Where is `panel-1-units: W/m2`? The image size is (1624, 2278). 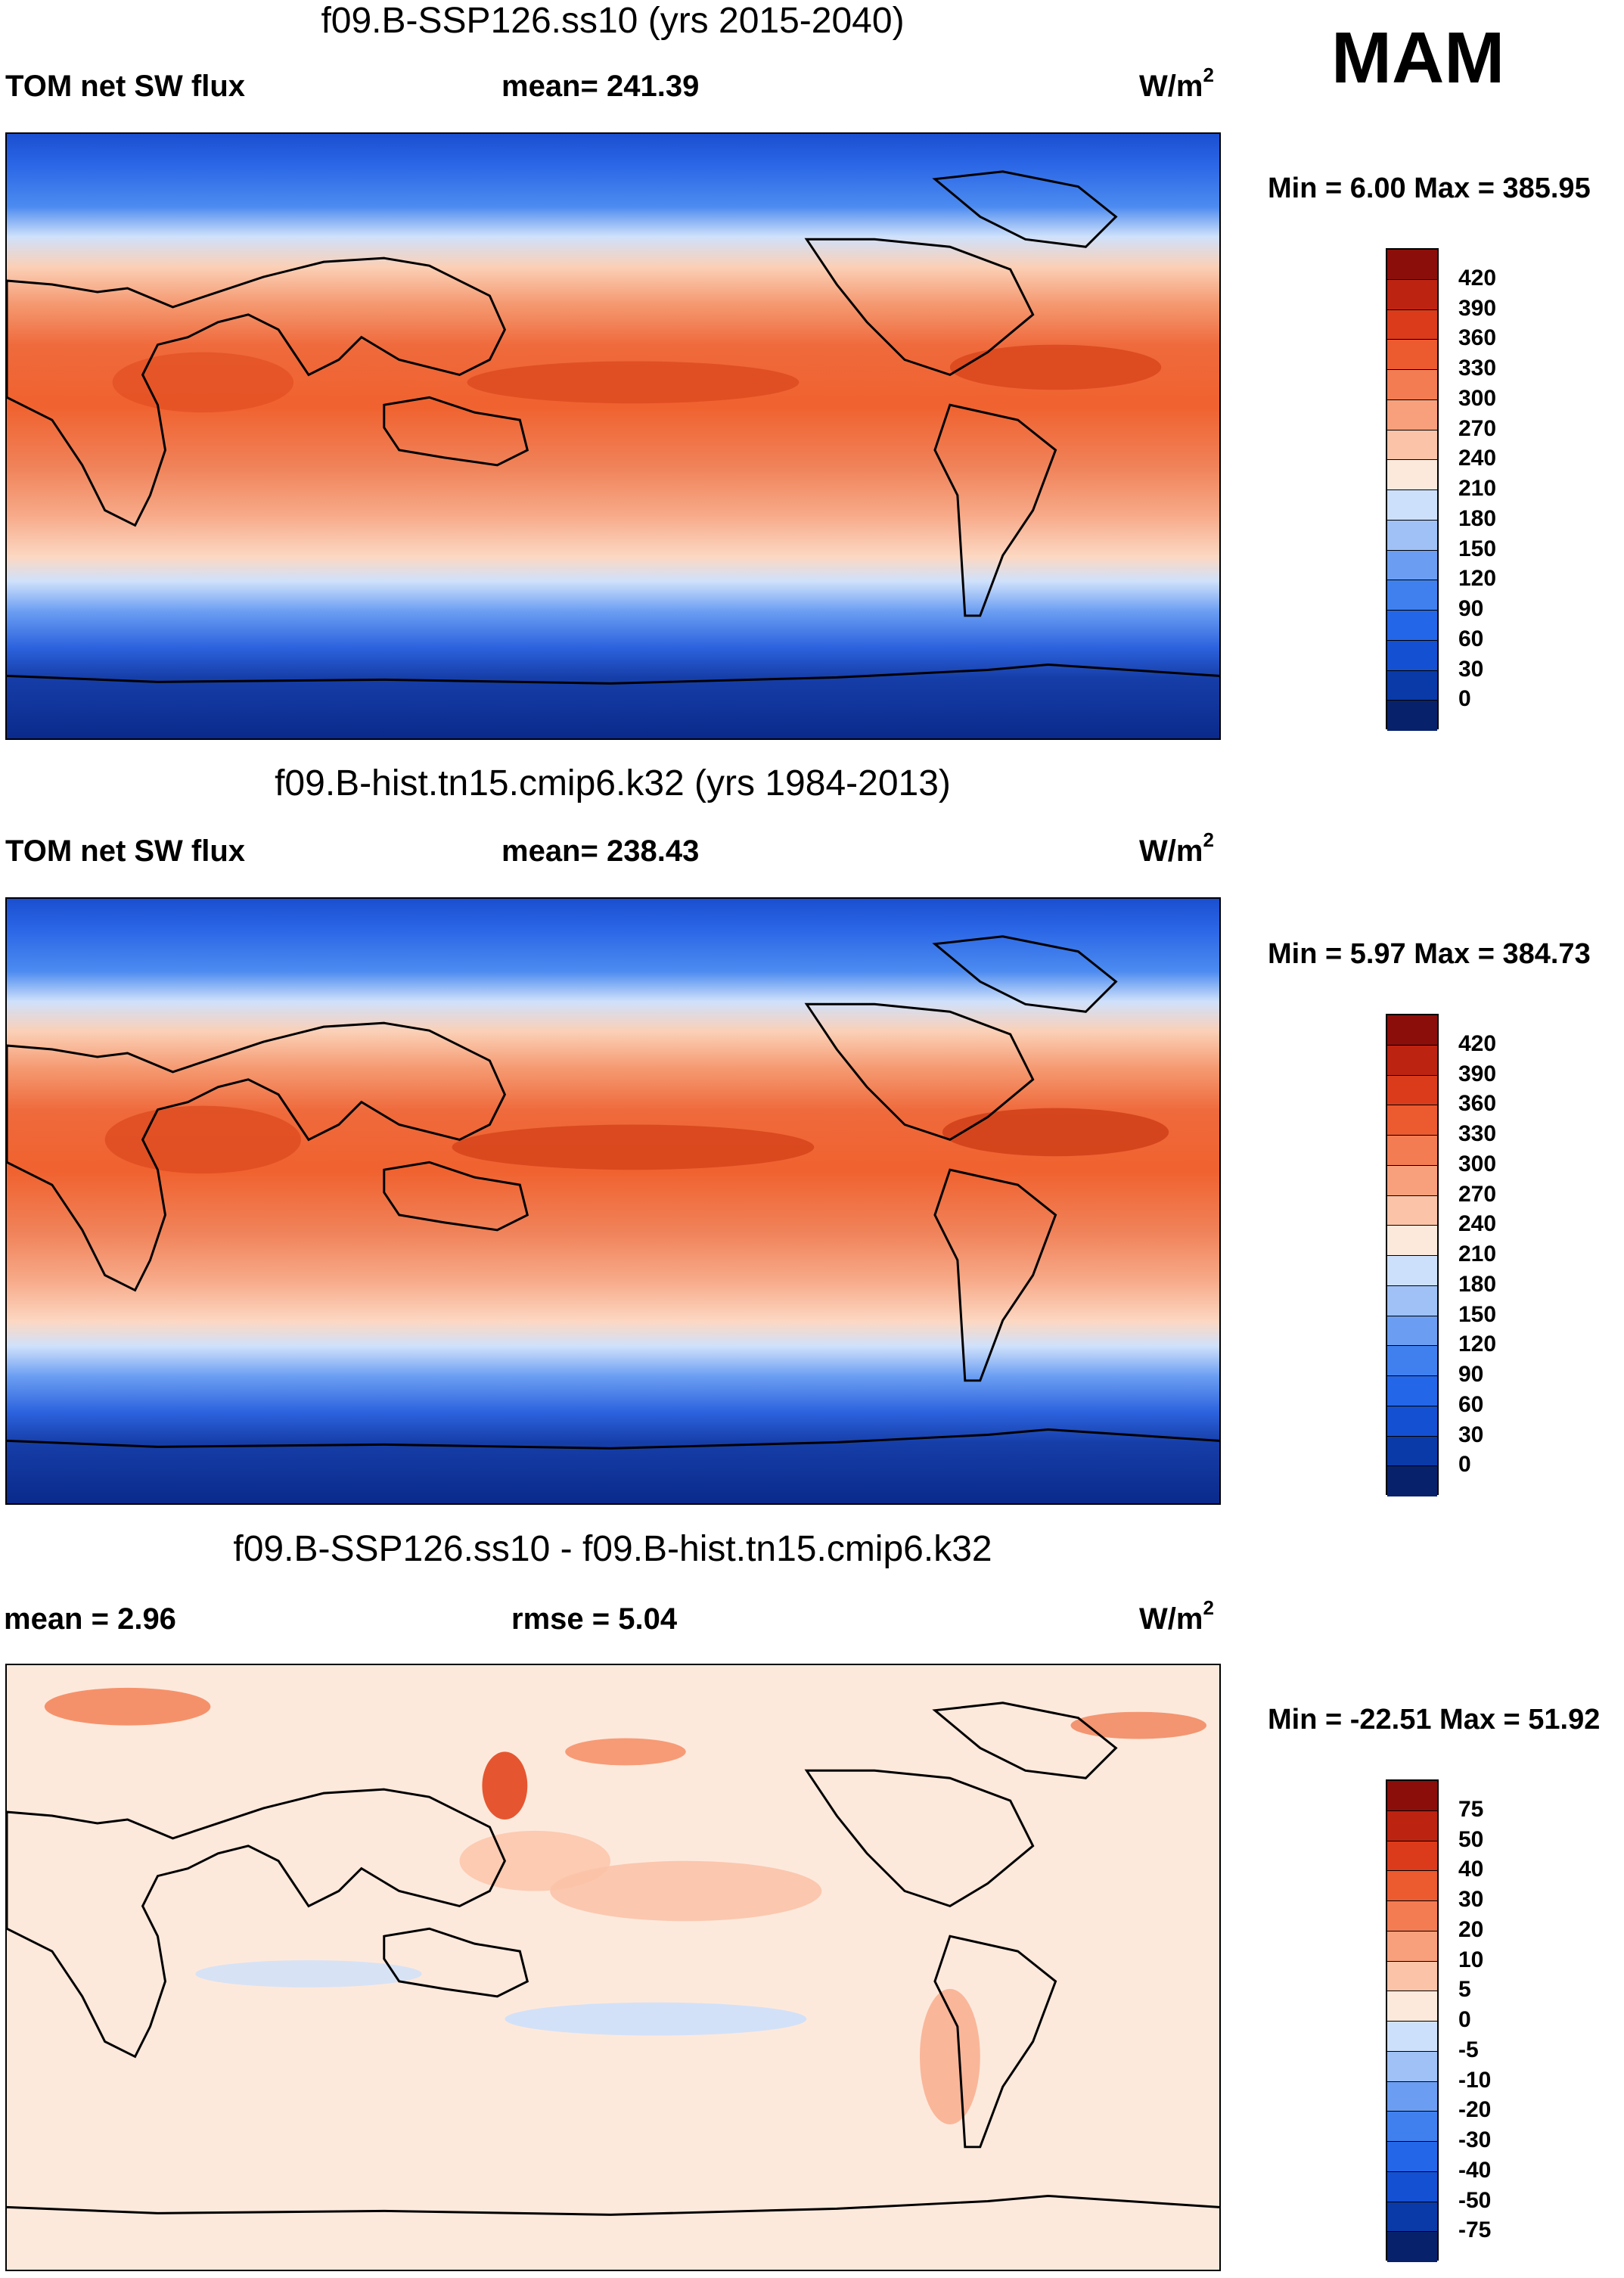
panel-1-units: W/m2 is located at coordinates (1176, 83).